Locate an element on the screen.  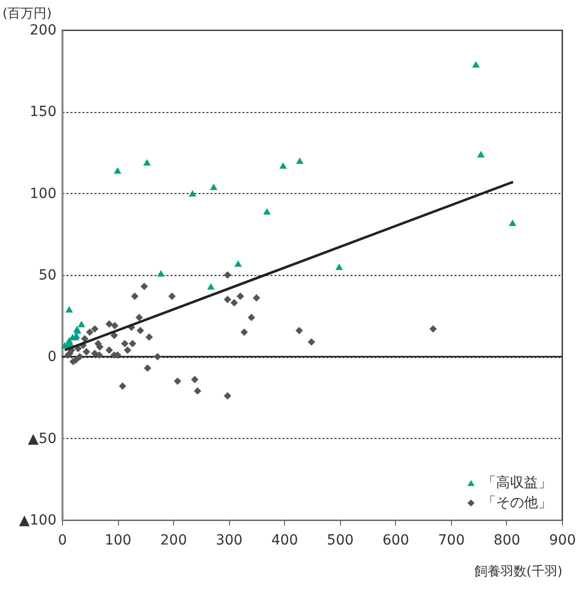
x-tick-label: 400 is located at coordinates (284, 540).